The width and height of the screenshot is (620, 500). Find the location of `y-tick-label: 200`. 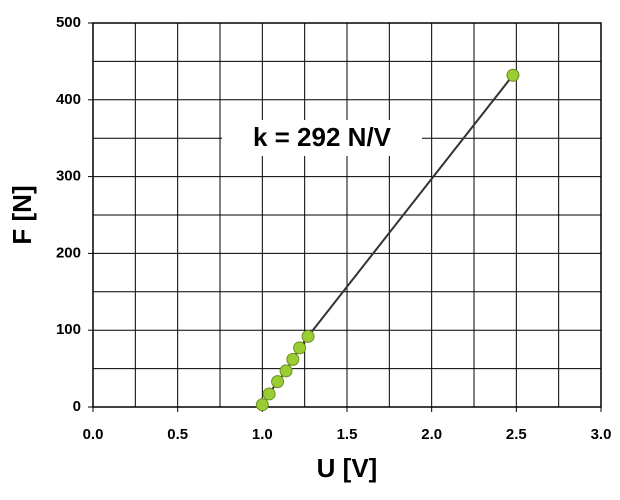

y-tick-label: 200 is located at coordinates (68, 252).